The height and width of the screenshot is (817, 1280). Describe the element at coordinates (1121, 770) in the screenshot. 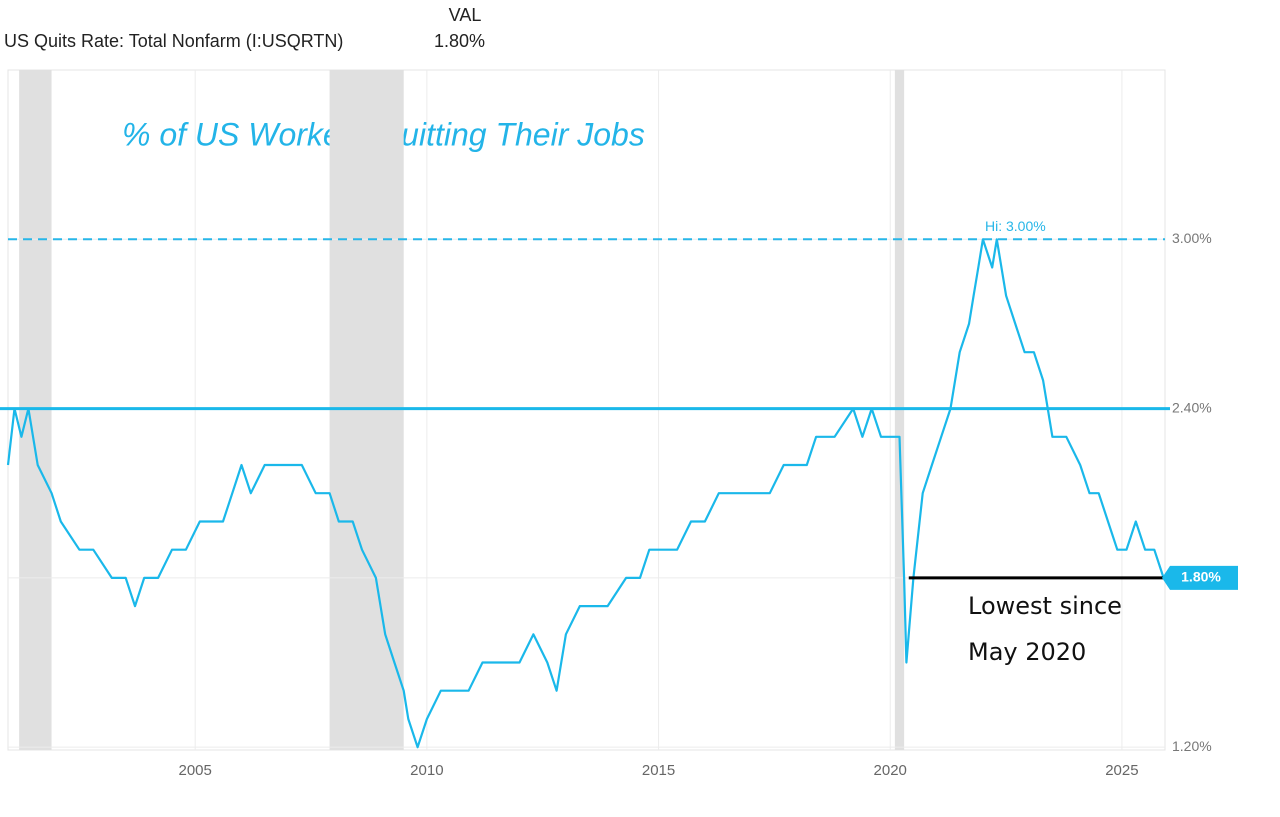

I see `x-tick-label: 2025` at that location.